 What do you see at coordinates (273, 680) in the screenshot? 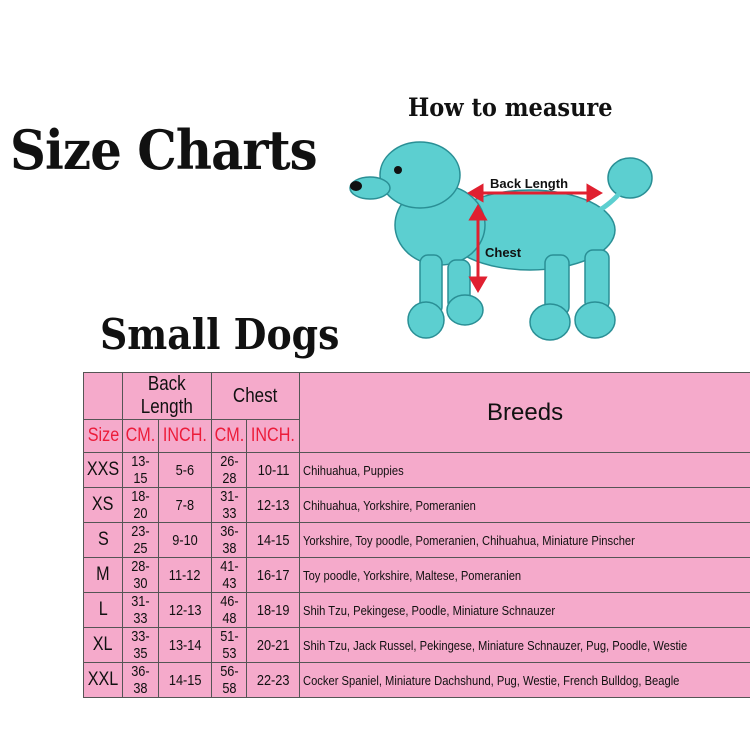
I see `chest-inch-cell: 22-23` at bounding box center [273, 680].